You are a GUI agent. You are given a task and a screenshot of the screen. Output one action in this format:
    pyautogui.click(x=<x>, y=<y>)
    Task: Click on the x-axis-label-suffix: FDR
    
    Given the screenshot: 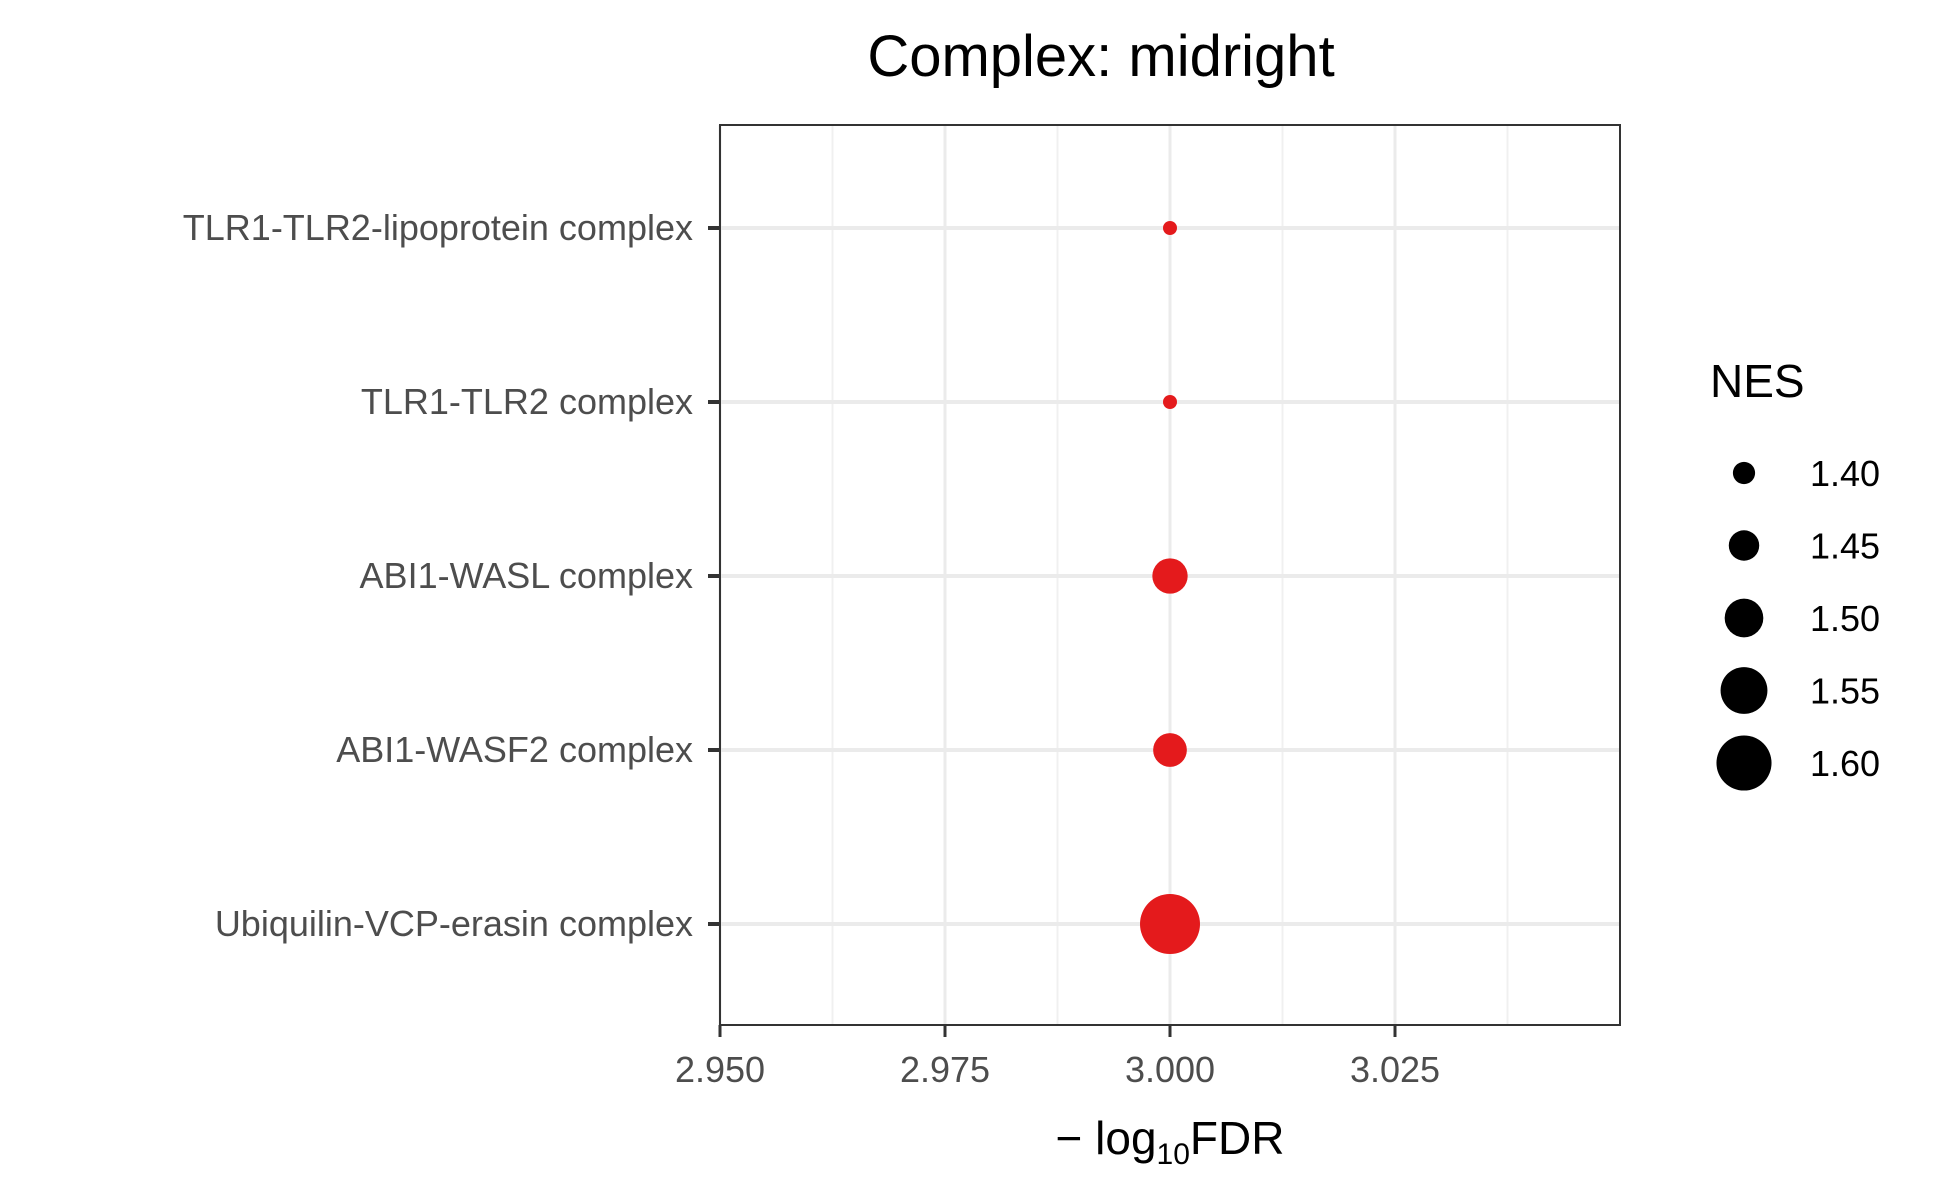 What is the action you would take?
    pyautogui.click(x=1237, y=1138)
    